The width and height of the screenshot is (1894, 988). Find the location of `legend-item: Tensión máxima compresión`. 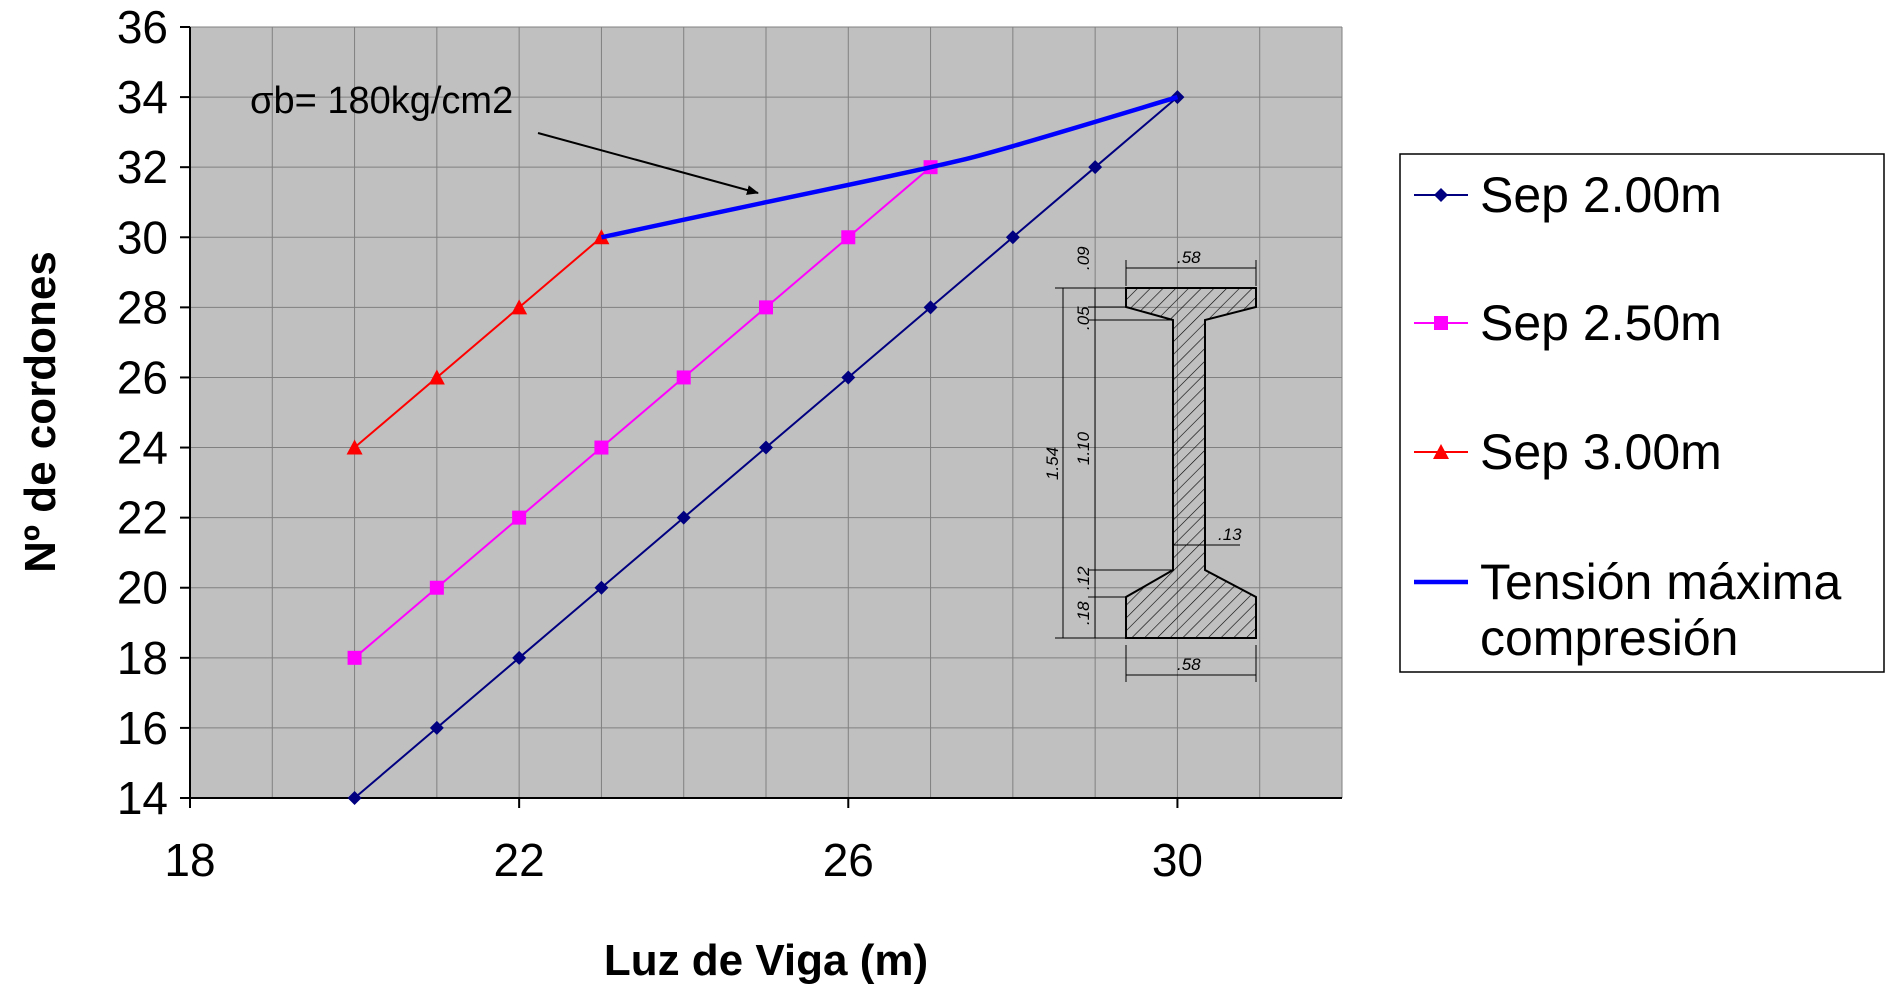

legend-item: Tensión máxima compresión is located at coordinates (1627, 610).